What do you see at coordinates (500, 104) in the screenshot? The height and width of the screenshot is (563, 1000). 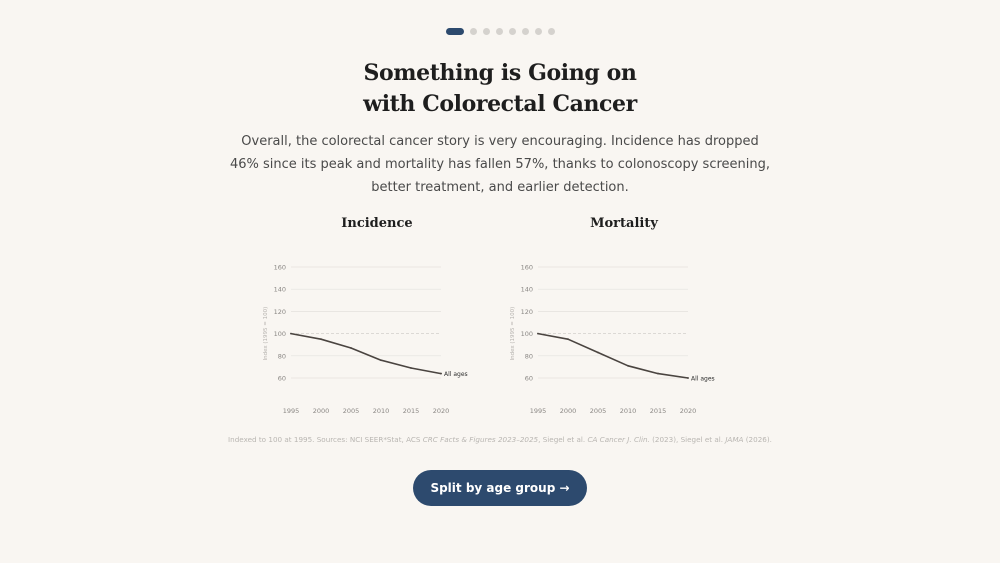 I see `page-title-line-2: with Colorectal Cancer` at bounding box center [500, 104].